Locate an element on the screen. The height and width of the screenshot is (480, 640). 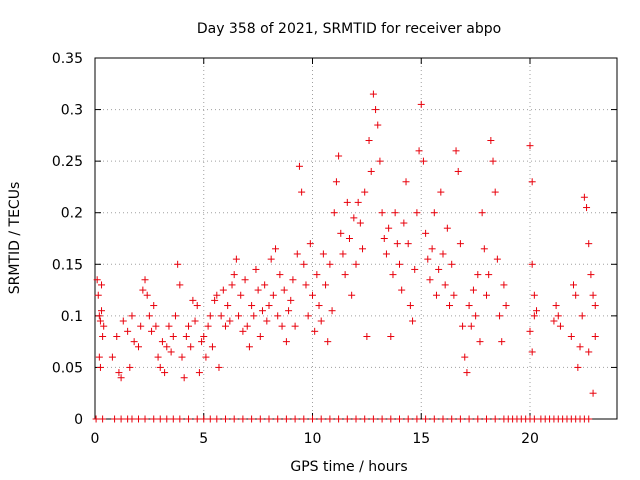
y-tick-label: 0.05 is located at coordinates (67, 368).